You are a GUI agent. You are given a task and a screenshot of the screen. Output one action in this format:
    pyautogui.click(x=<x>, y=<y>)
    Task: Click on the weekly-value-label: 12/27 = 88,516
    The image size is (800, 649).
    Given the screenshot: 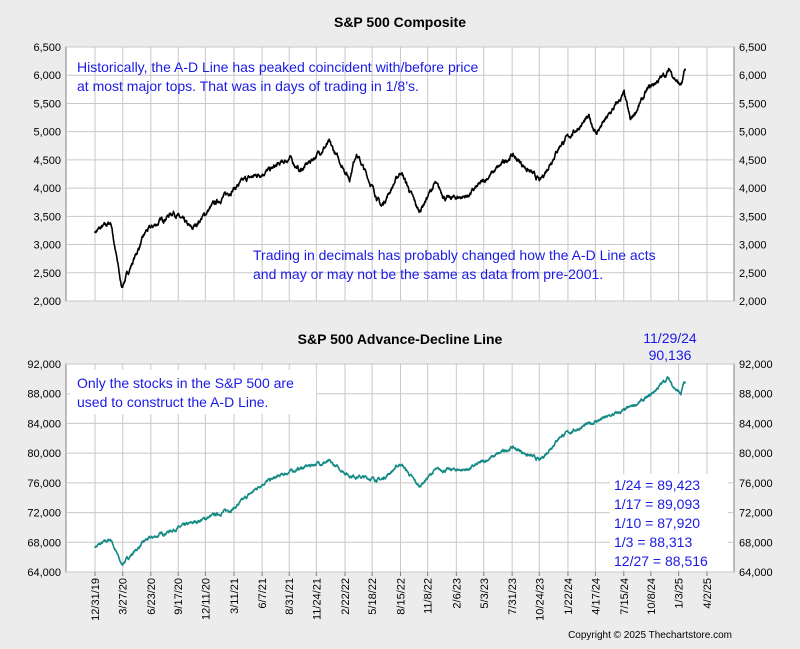 What is the action you would take?
    pyautogui.click(x=661, y=561)
    